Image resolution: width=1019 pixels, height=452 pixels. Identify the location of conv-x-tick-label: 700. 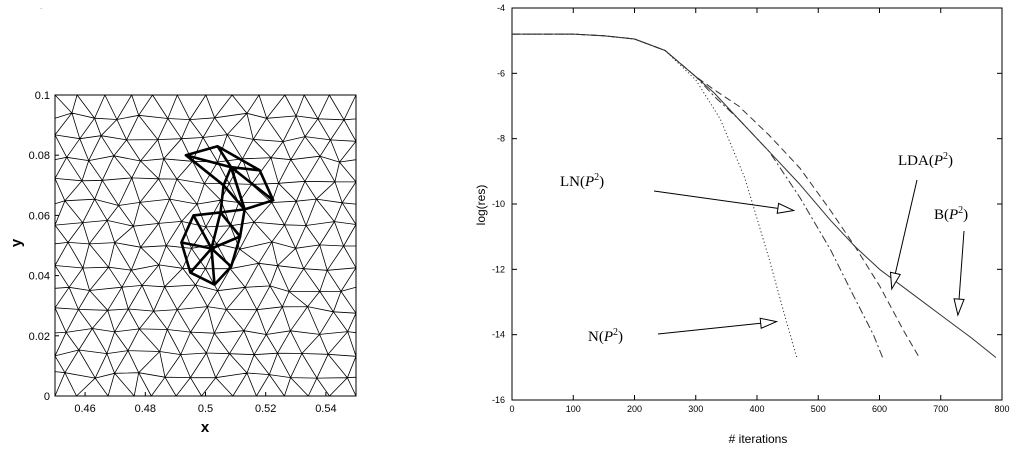
(940, 409).